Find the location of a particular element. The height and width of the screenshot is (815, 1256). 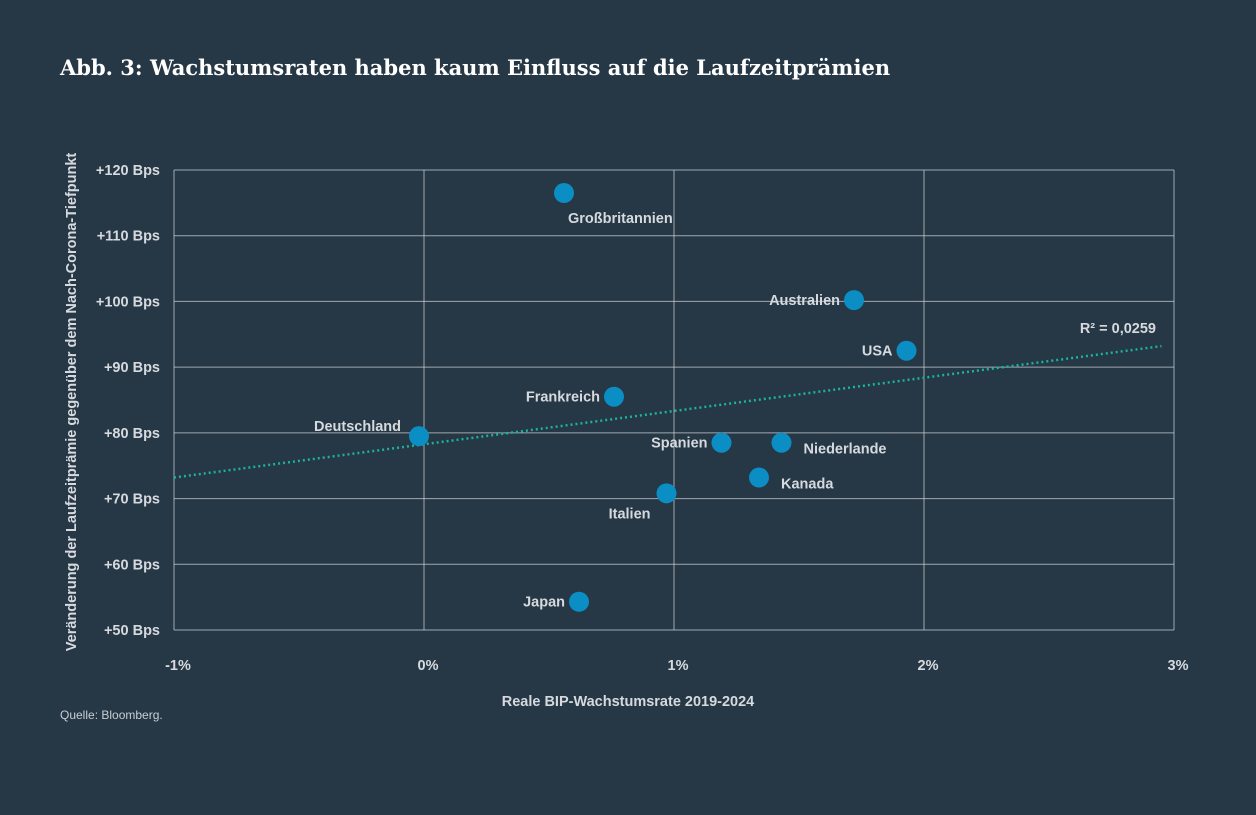

x-tick-label: 1% is located at coordinates (678, 666).